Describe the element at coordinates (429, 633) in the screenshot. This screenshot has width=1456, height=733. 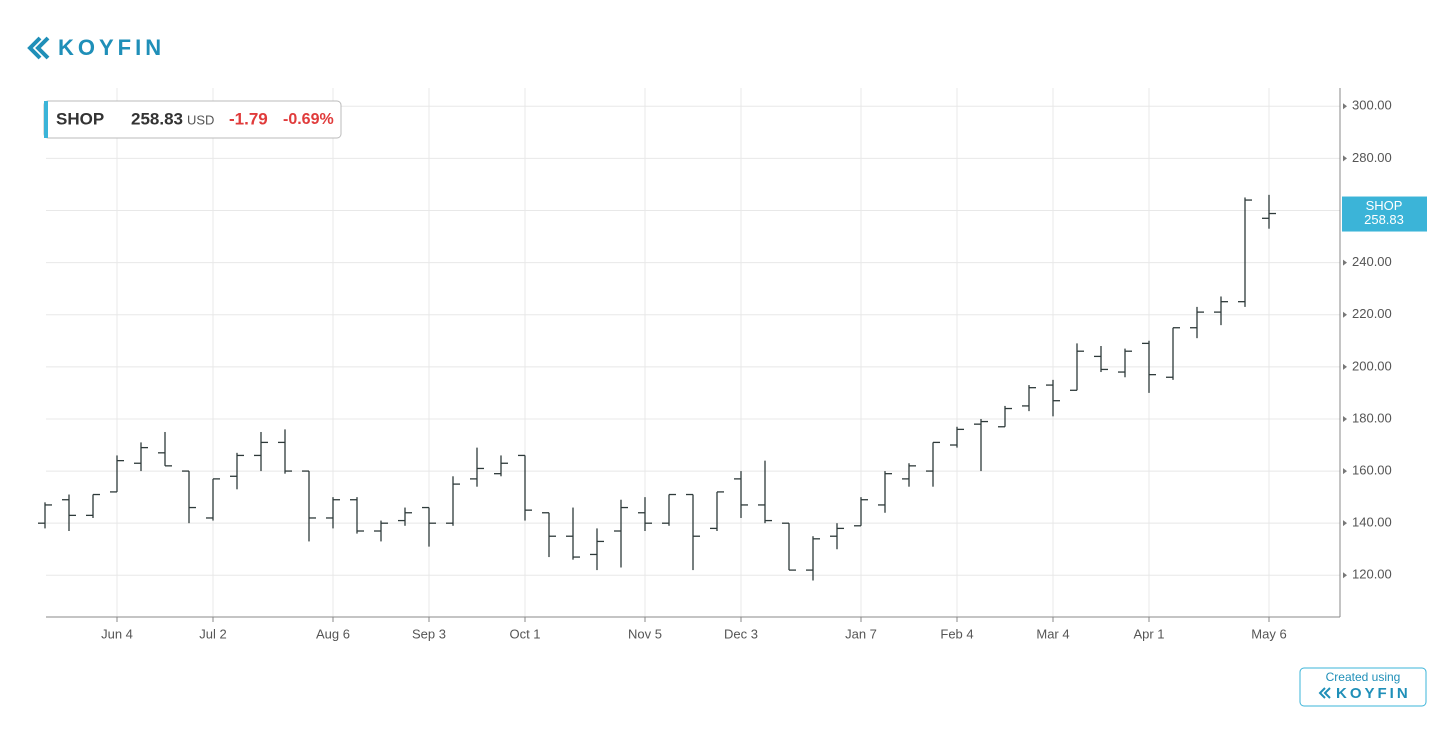
I see `x-tick-label: Sep 3` at that location.